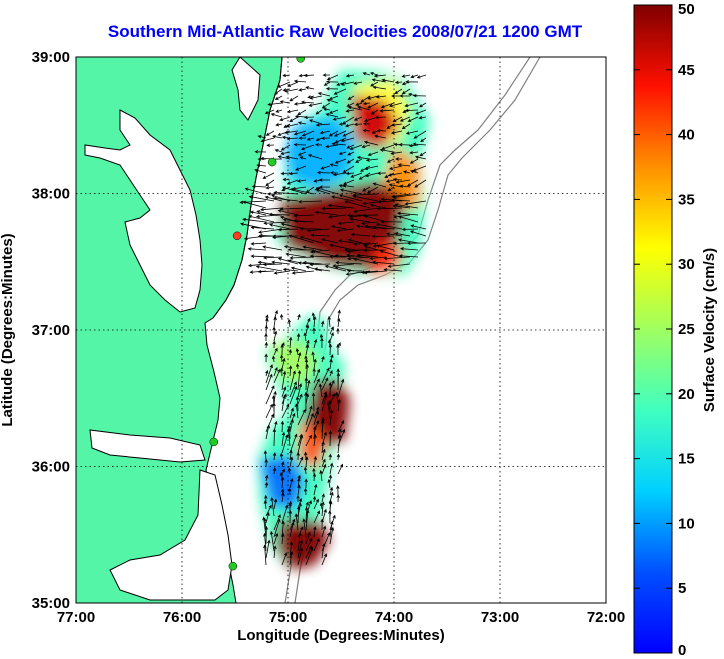 The image size is (724, 659). What do you see at coordinates (686, 329) in the screenshot?
I see `colorbar-tick-label: 25` at bounding box center [686, 329].